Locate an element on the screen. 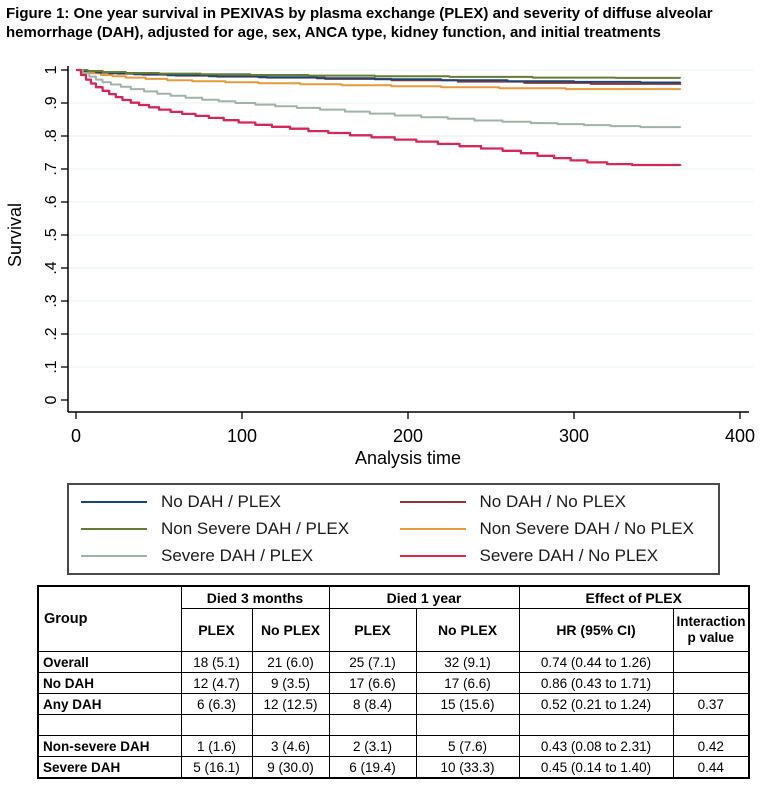 This screenshot has width=783, height=789. legend-item: Severe DAH / PLEX is located at coordinates (240, 556).